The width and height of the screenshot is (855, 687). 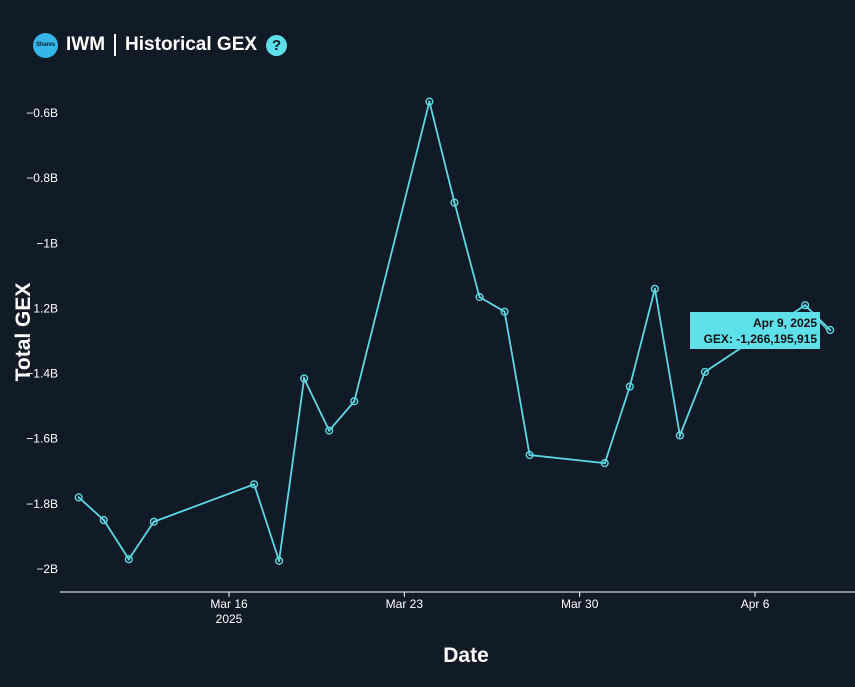 What do you see at coordinates (45, 308) in the screenshot?
I see `y-tick-label: 1.2B` at bounding box center [45, 308].